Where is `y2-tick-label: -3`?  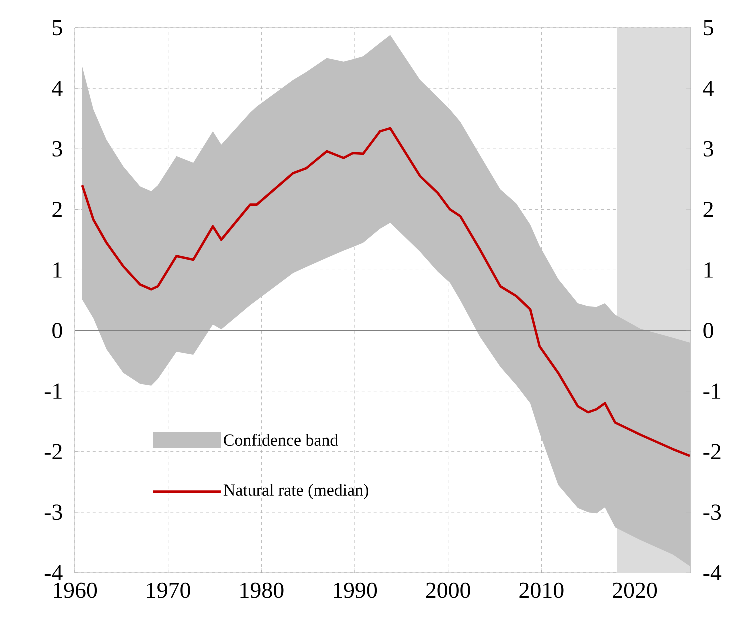
y2-tick-label: -3 is located at coordinates (713, 512).